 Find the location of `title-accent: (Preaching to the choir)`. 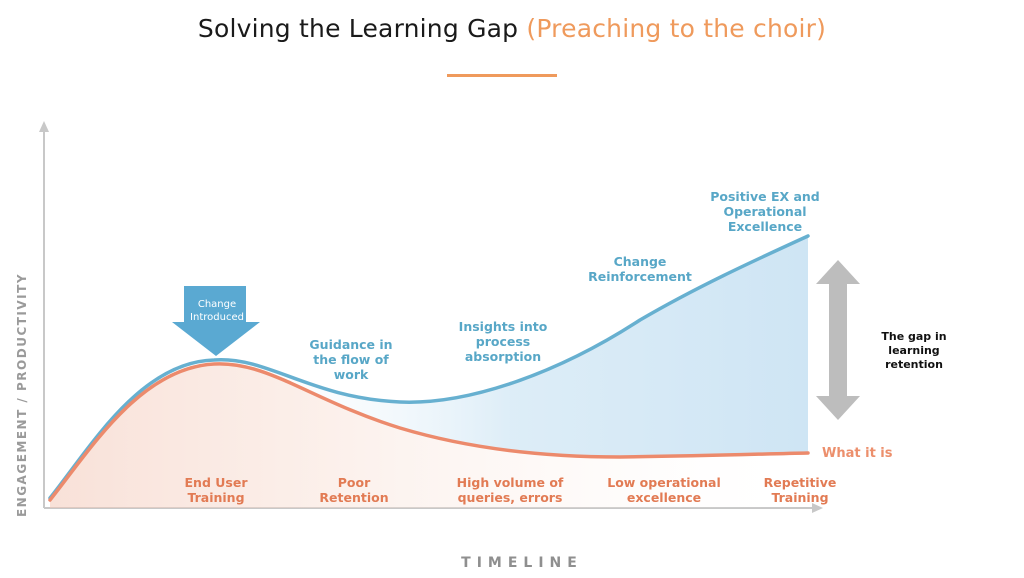

title-accent: (Preaching to the choir) is located at coordinates (676, 28).